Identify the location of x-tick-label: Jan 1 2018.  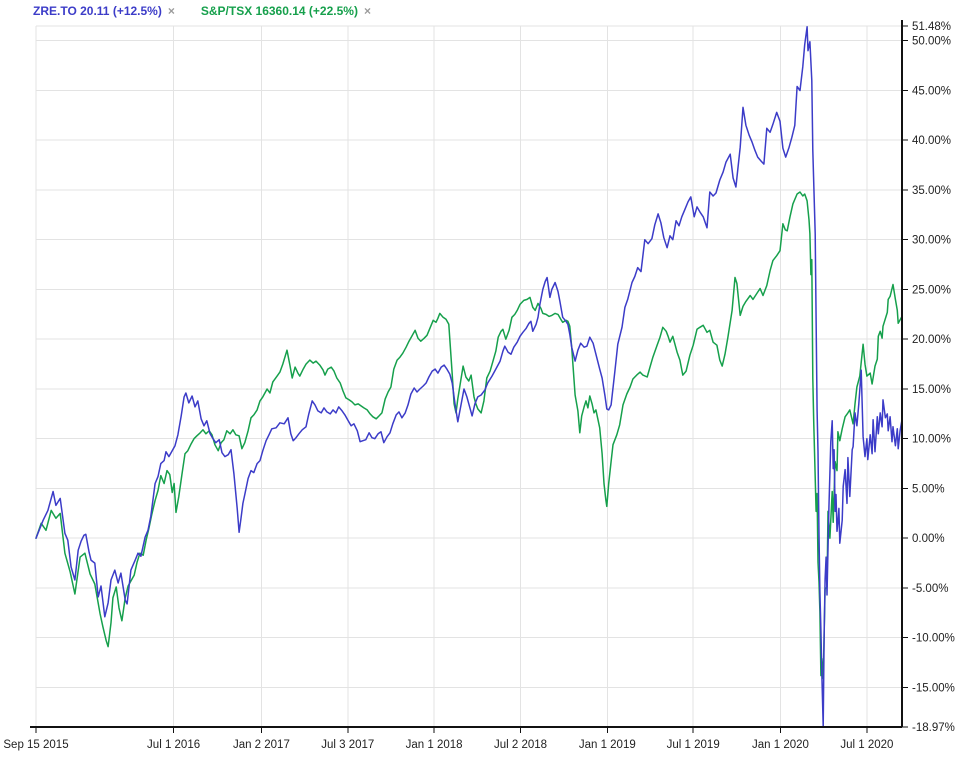
(434, 745).